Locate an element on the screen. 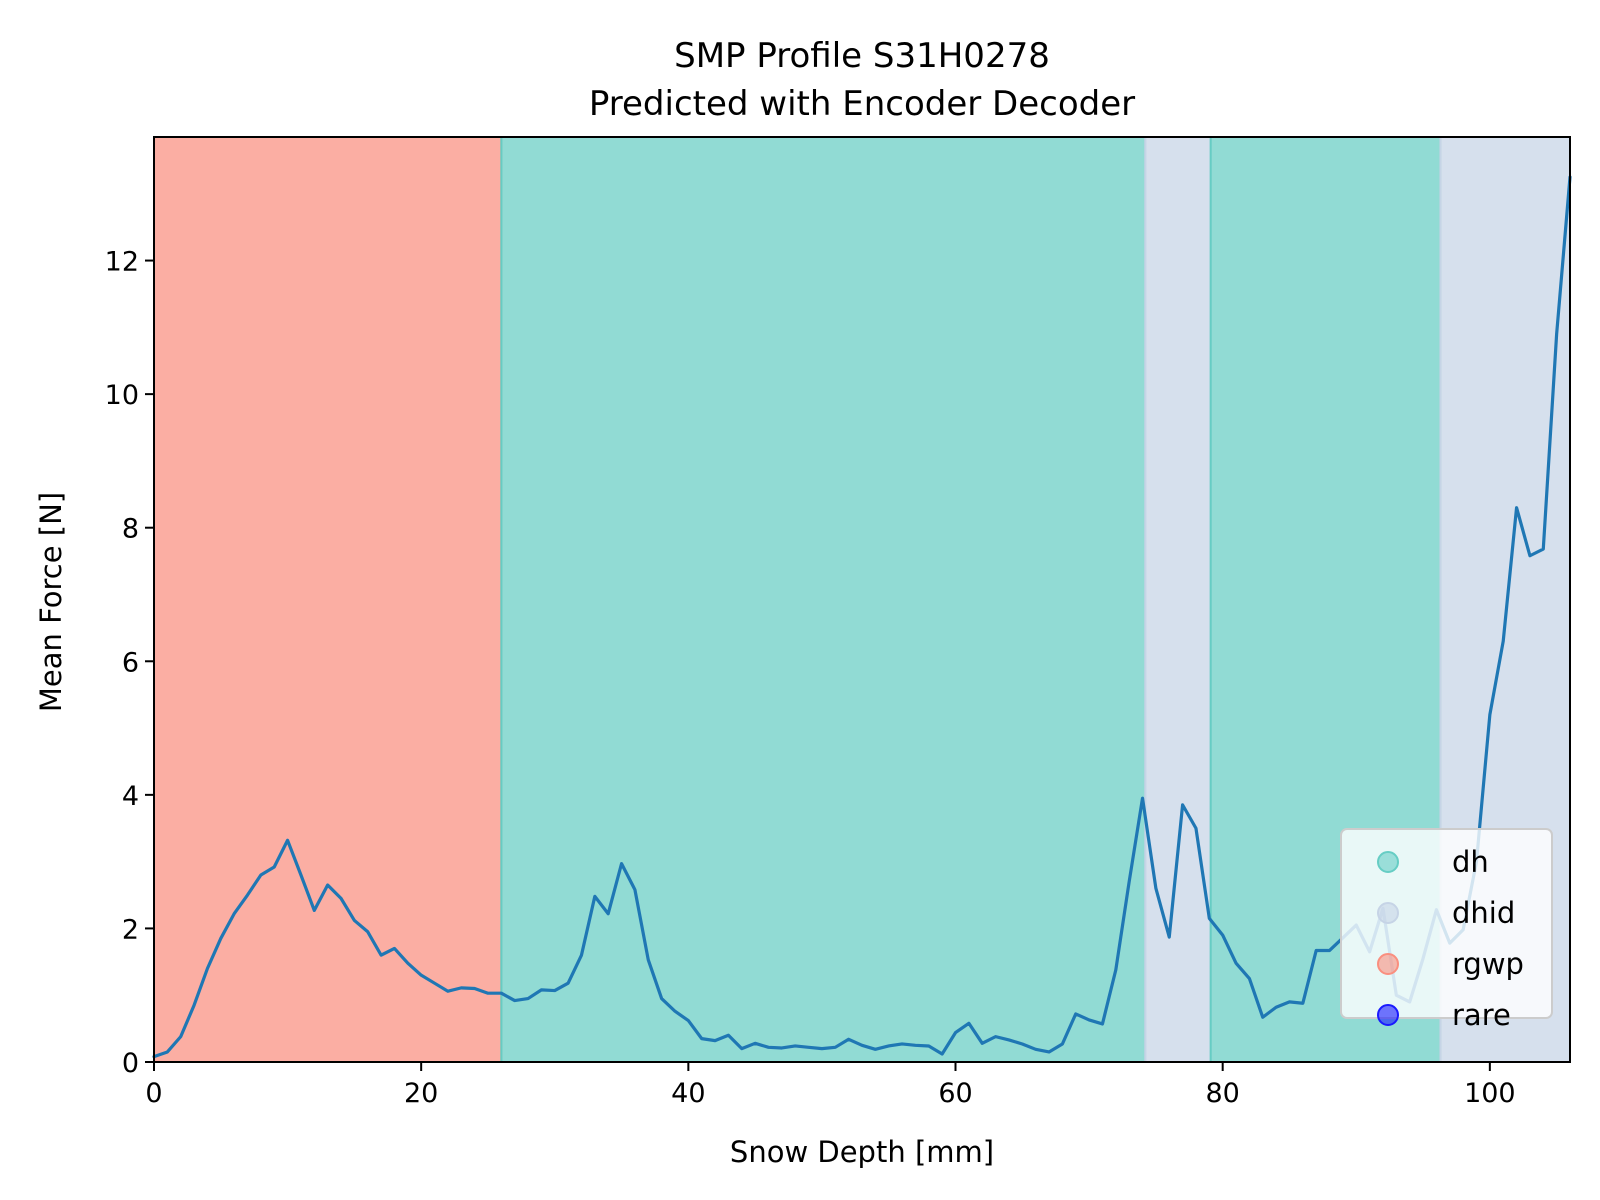  x-tick-label: 40 is located at coordinates (688, 1093).